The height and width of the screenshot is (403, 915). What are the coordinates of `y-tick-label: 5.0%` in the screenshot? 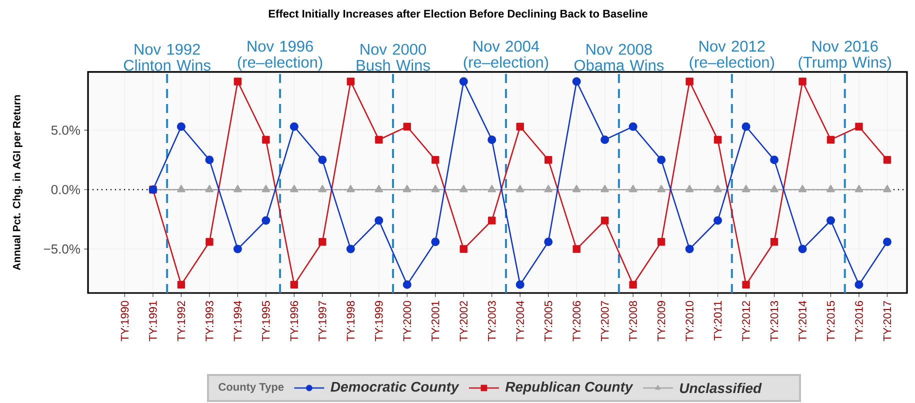 It's located at (65, 130).